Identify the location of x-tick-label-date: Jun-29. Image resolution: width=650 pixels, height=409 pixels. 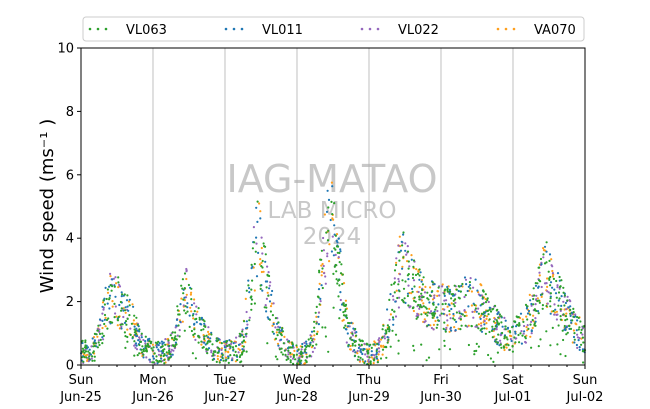
(368, 397).